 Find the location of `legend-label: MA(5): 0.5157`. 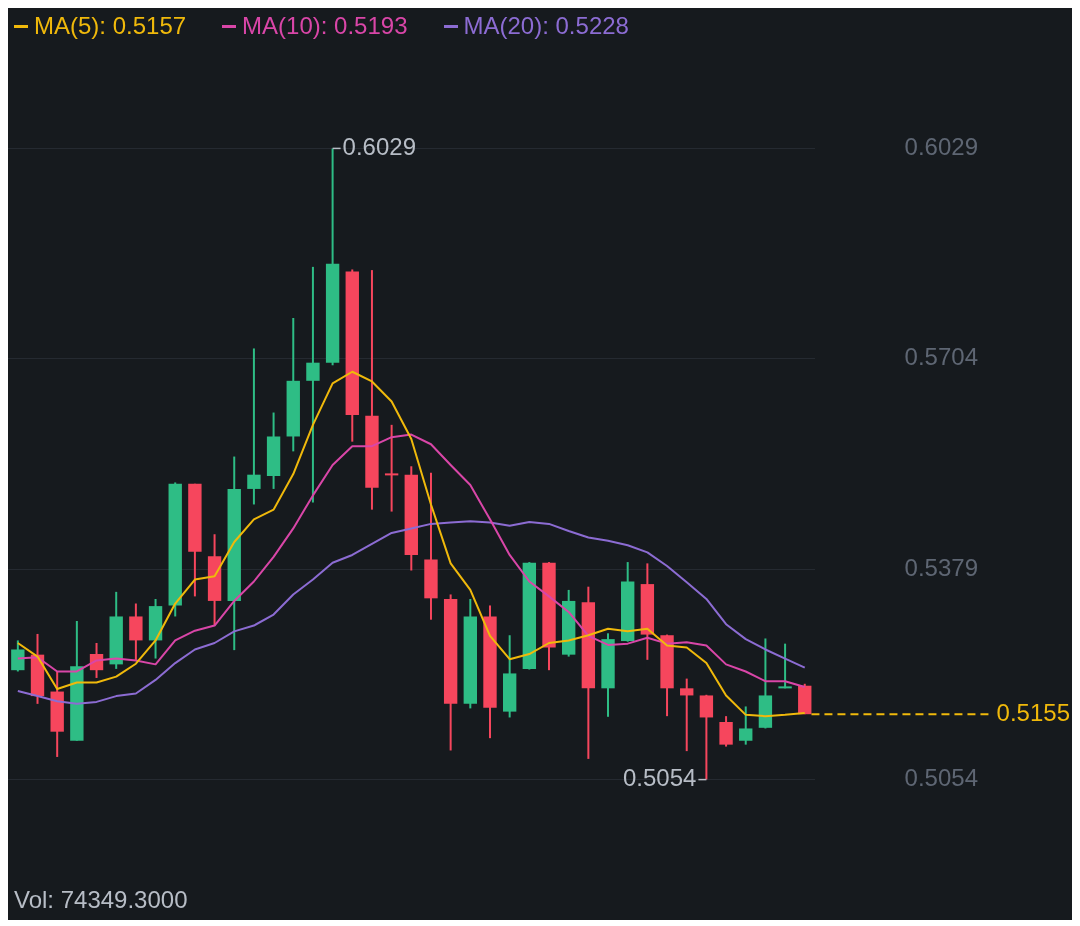

legend-label: MA(5): 0.5157 is located at coordinates (110, 26).